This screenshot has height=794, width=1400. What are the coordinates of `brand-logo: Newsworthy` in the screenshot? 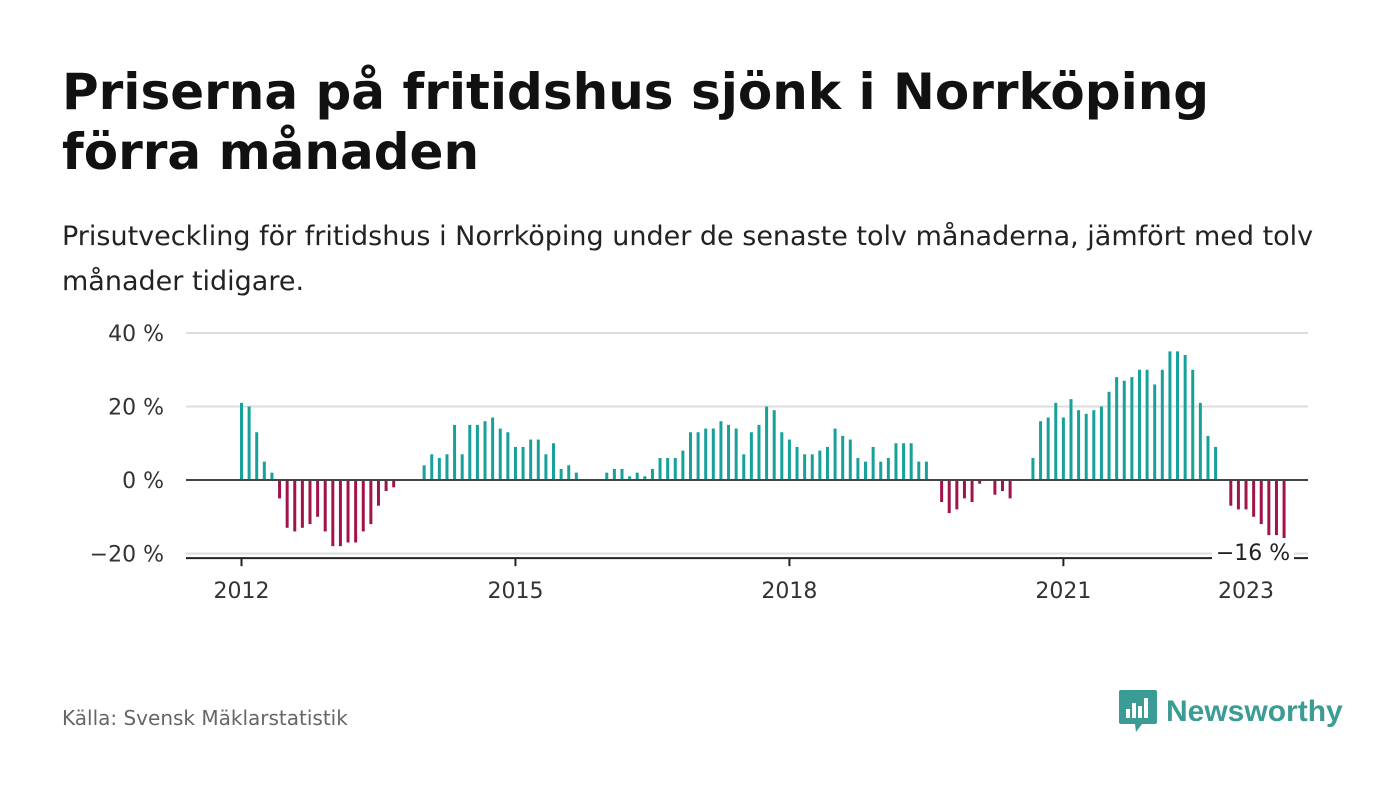 It's located at (1230, 712).